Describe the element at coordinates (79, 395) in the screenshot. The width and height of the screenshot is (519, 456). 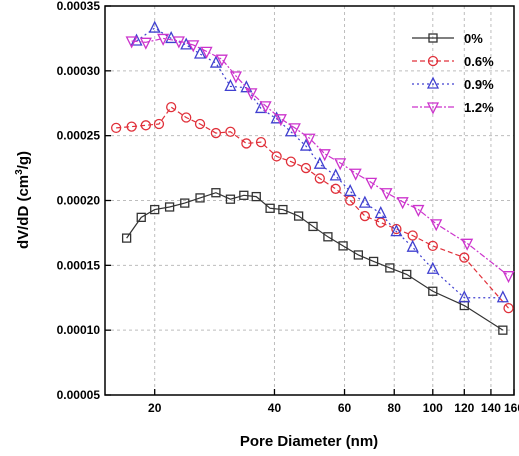
I see `y-tick-label: 0.00005` at that location.